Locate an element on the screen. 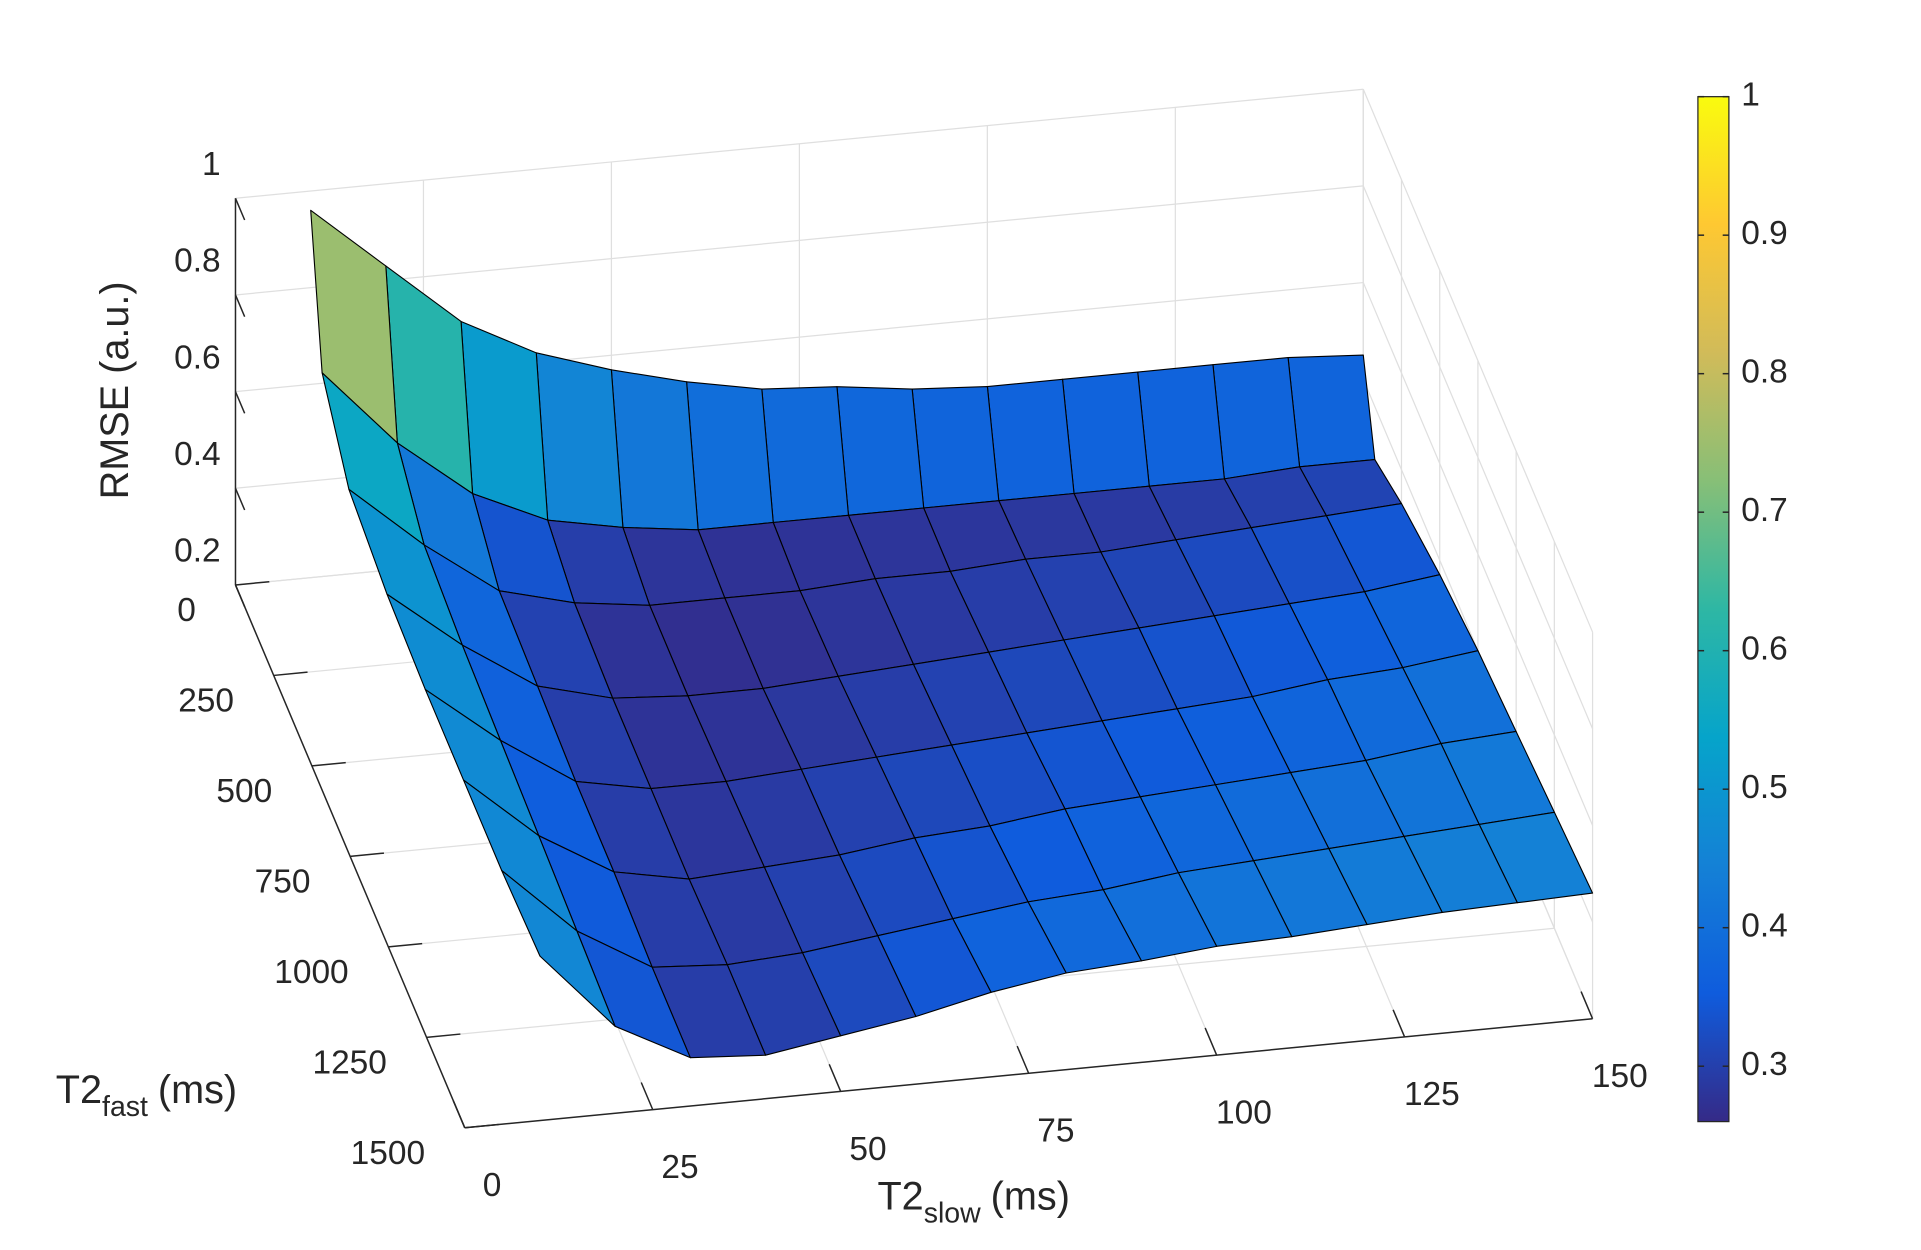  x-axis-title: T2slow (ms) is located at coordinates (973, 1202).